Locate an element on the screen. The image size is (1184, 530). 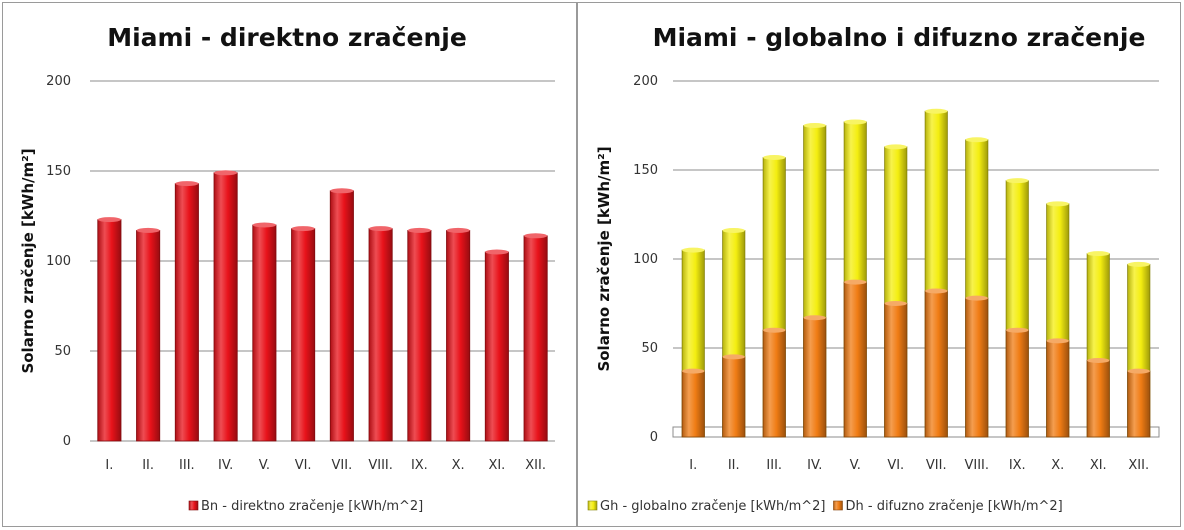
x-tick-label: II. is located at coordinates (734, 465).